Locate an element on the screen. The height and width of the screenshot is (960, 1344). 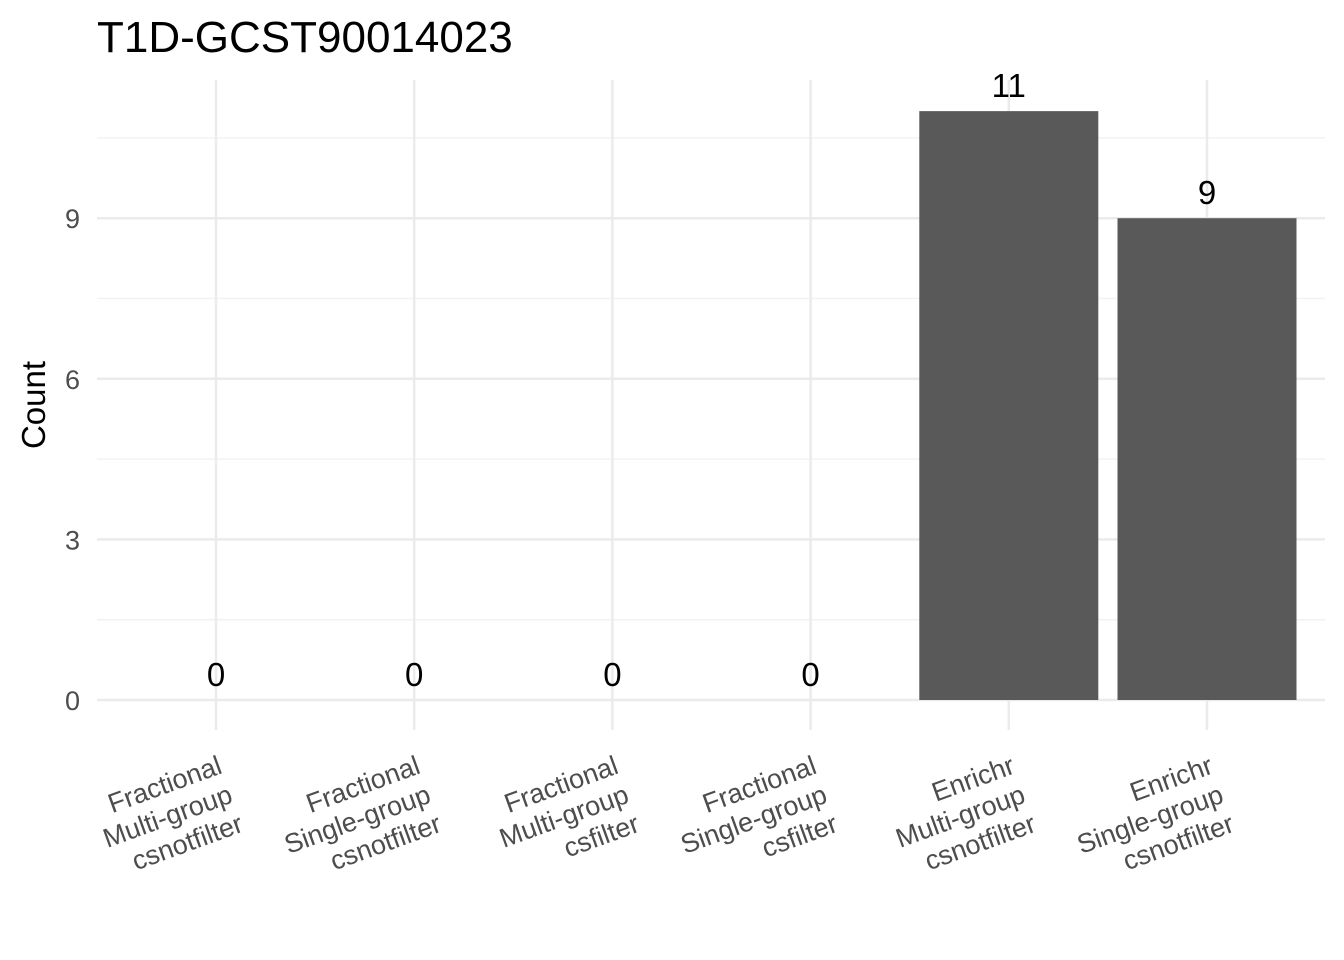
y-tick-label: 9 is located at coordinates (72, 219).